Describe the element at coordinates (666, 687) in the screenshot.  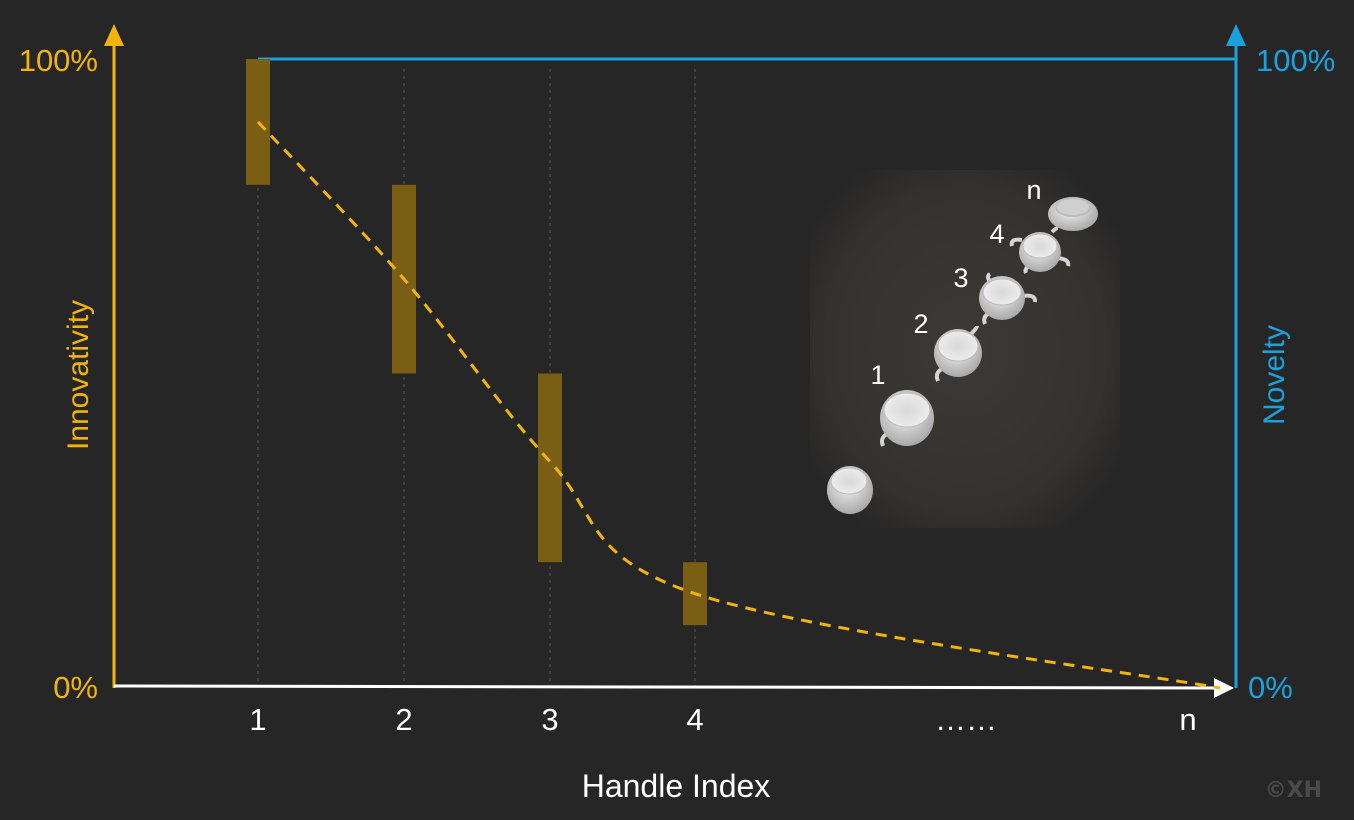
I see `x-axis` at that location.